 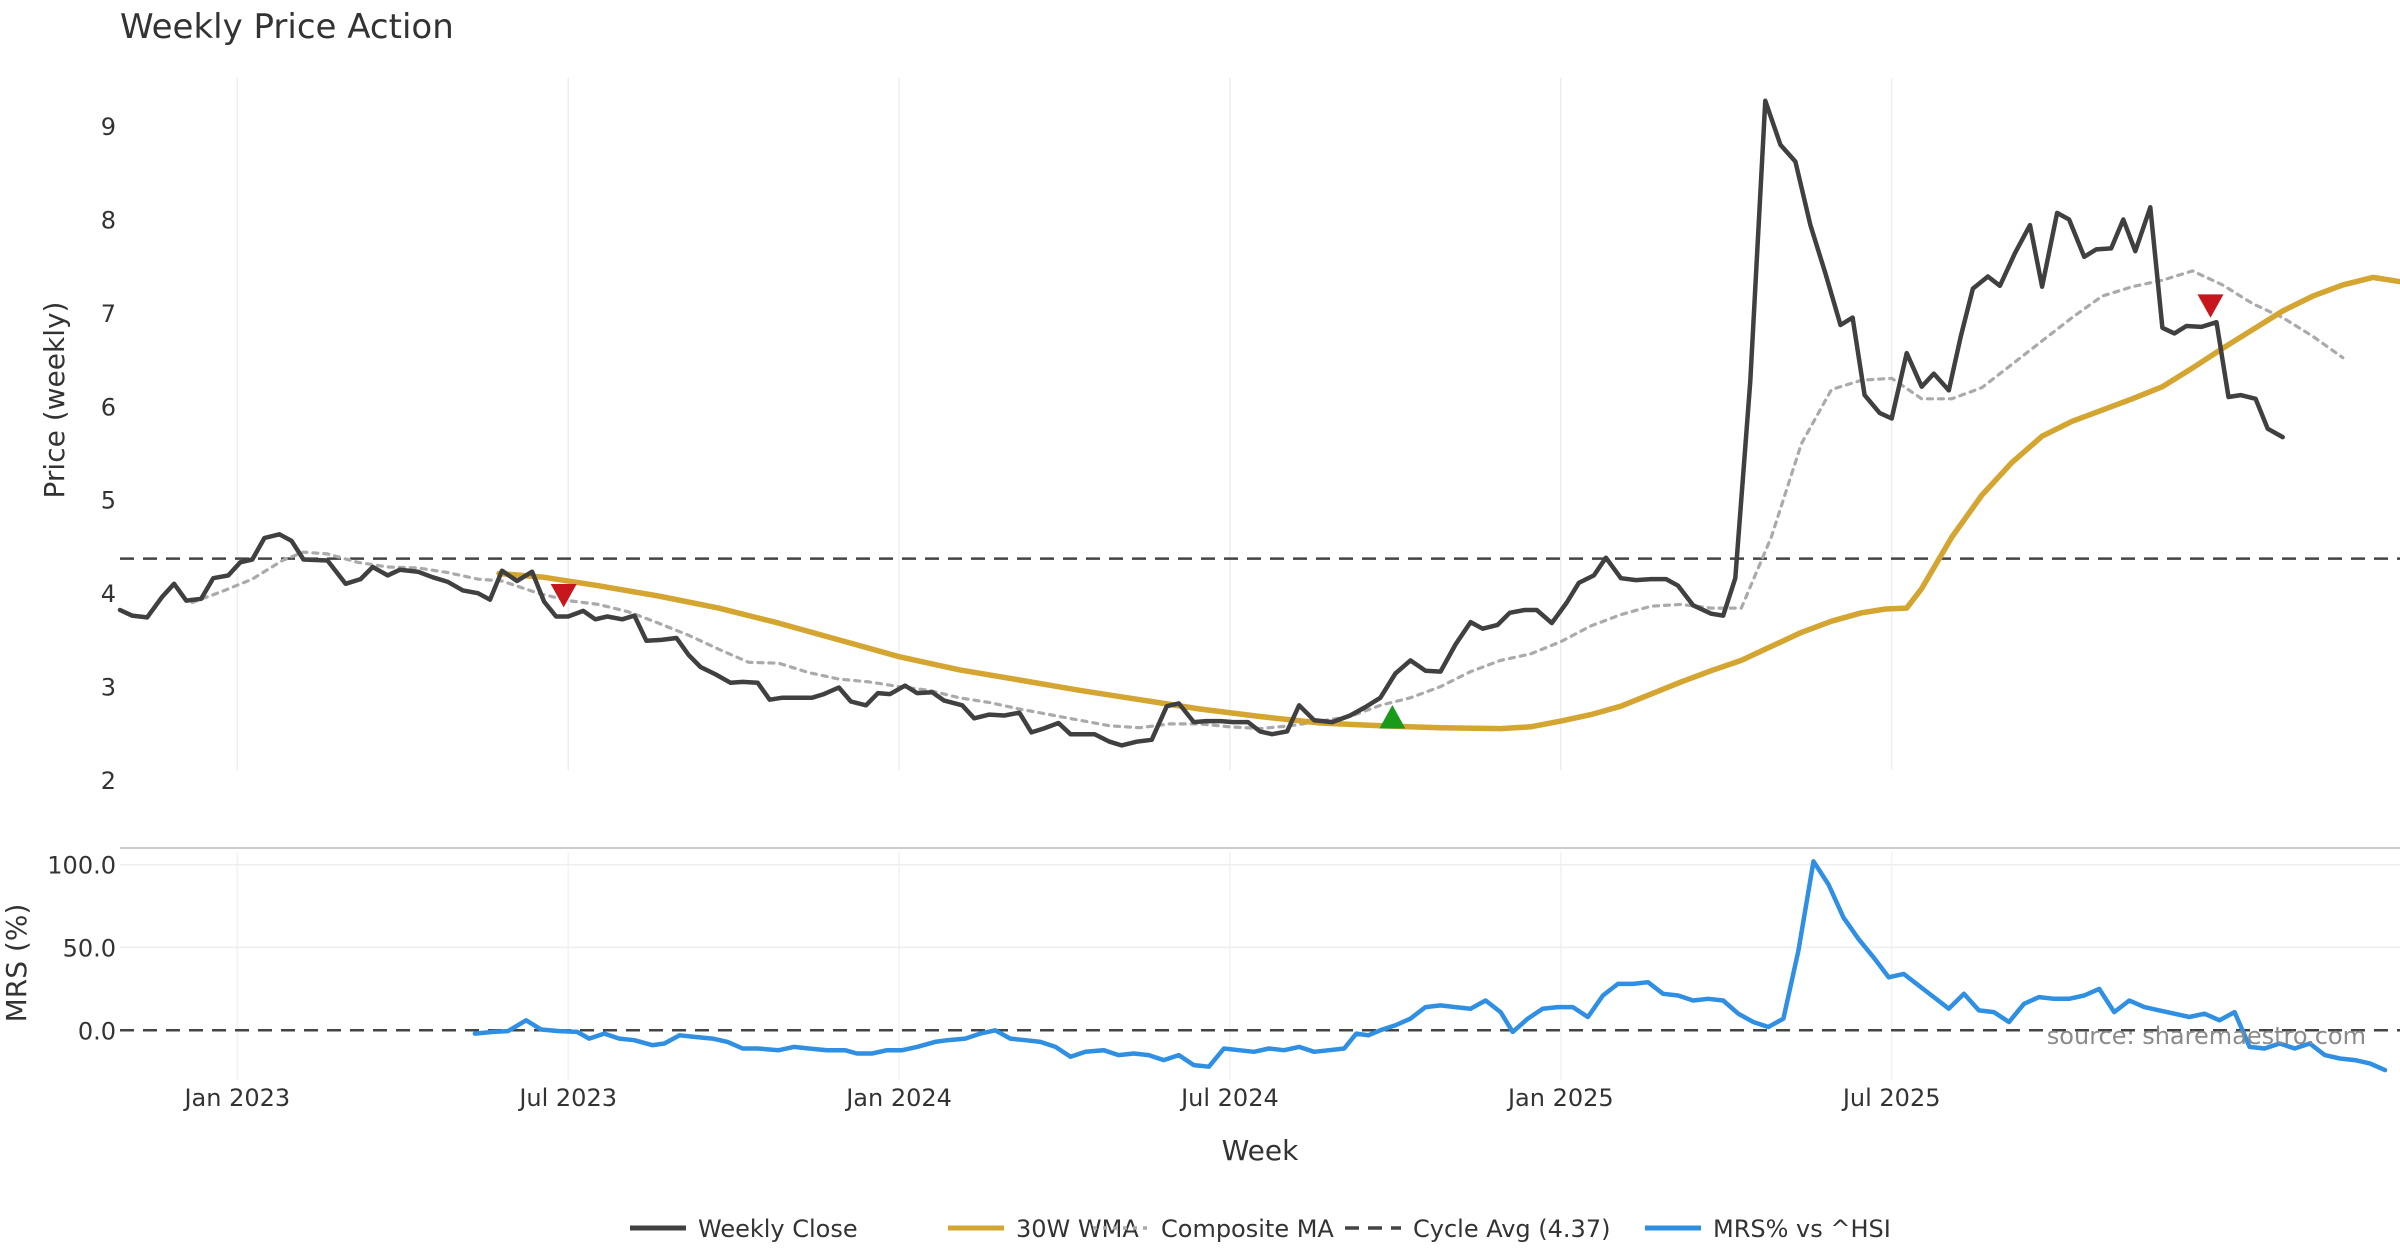 I want to click on price-y-tick-label: 2, so click(x=108, y=781).